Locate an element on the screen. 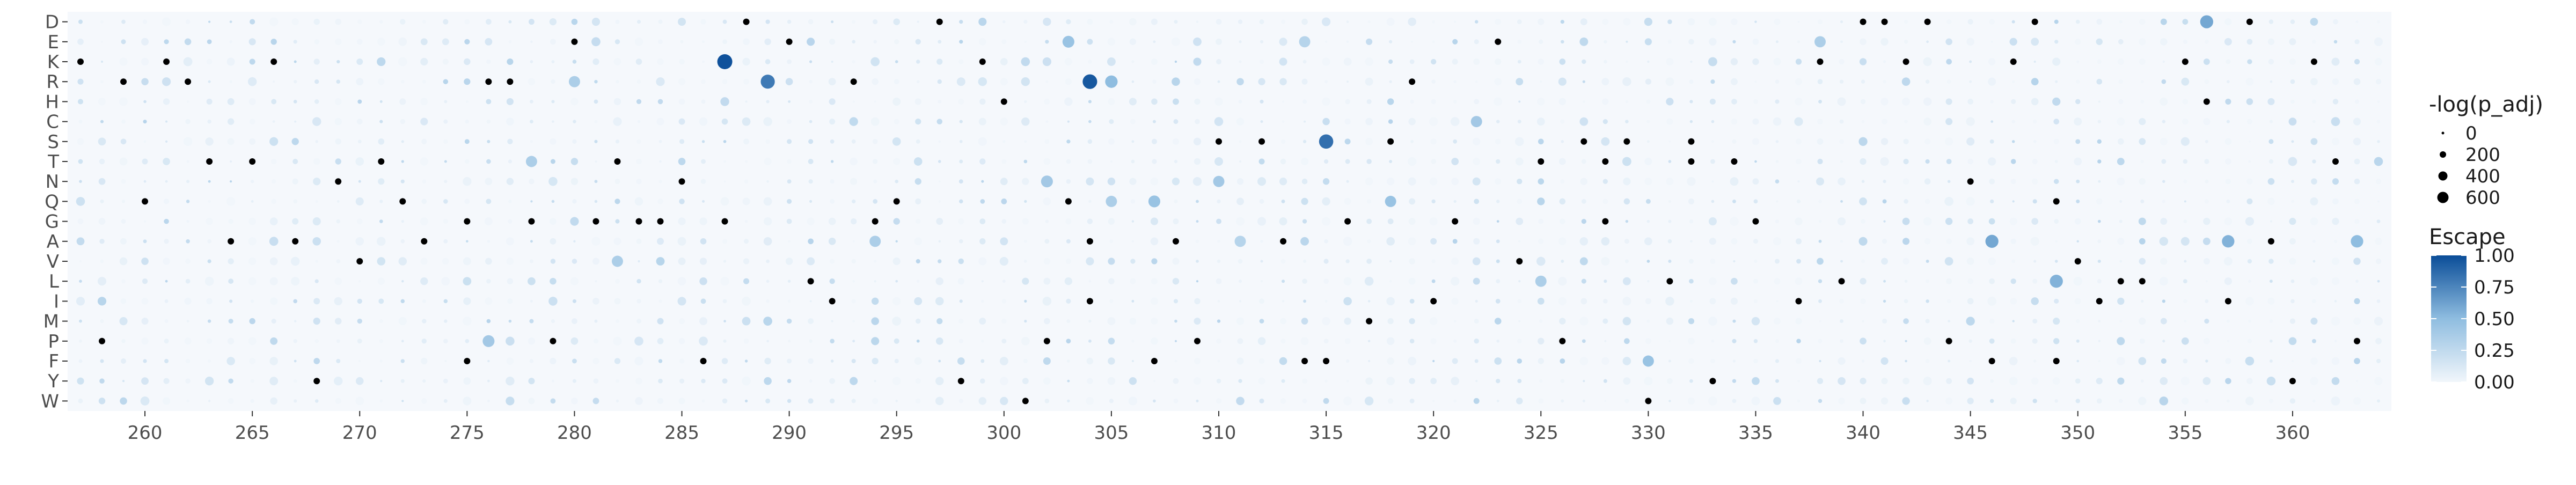 This screenshot has width=2576, height=485. x-tick-label: 315 is located at coordinates (1326, 433).